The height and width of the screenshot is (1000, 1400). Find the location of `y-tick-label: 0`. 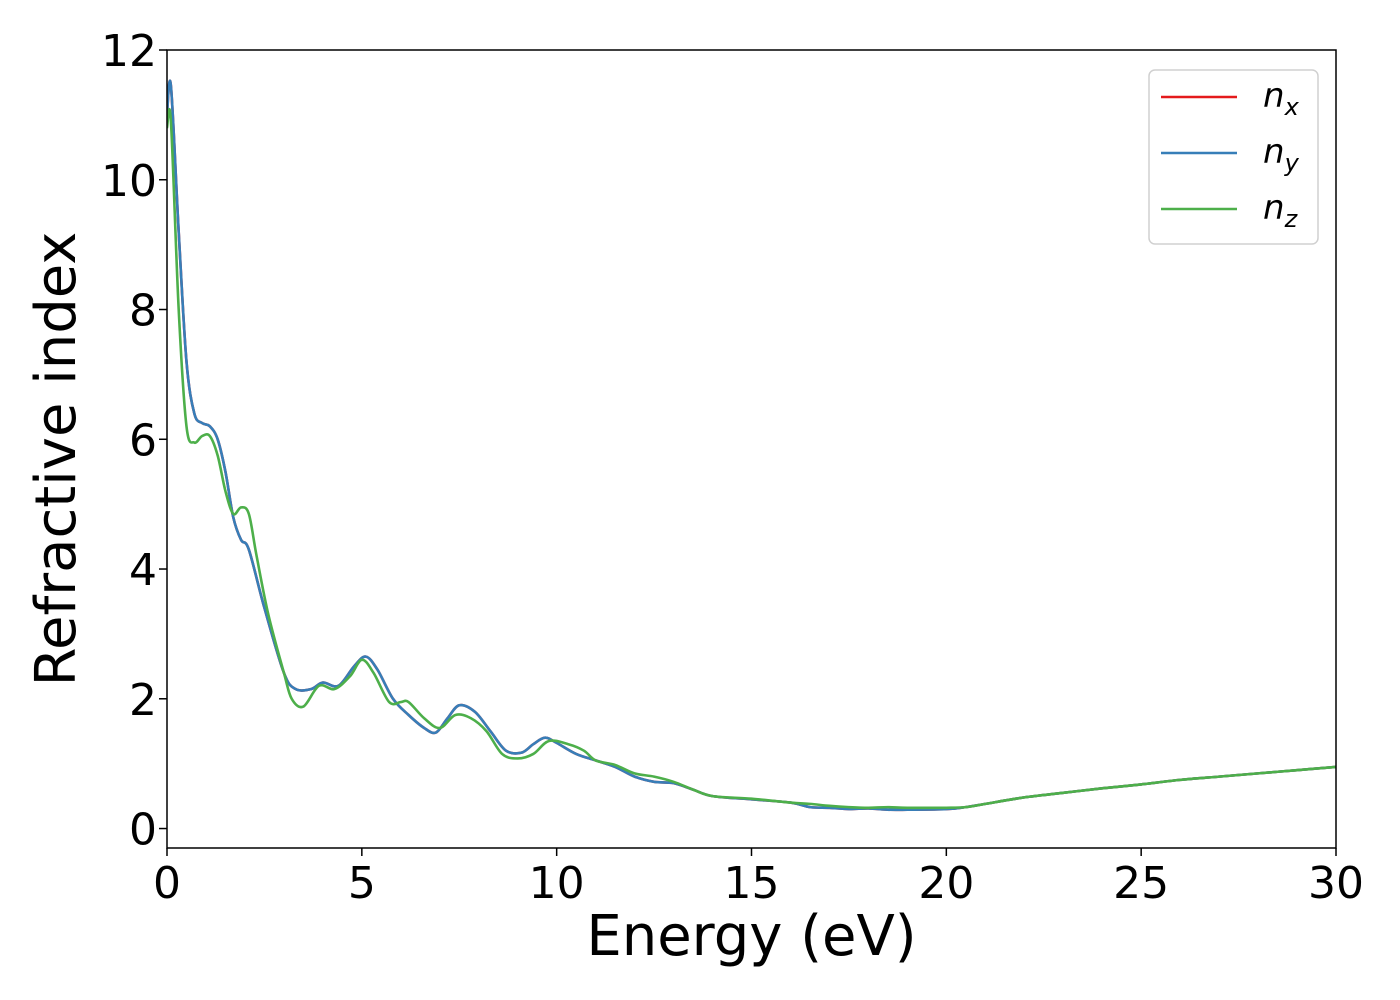

y-tick-label: 0 is located at coordinates (143, 830).